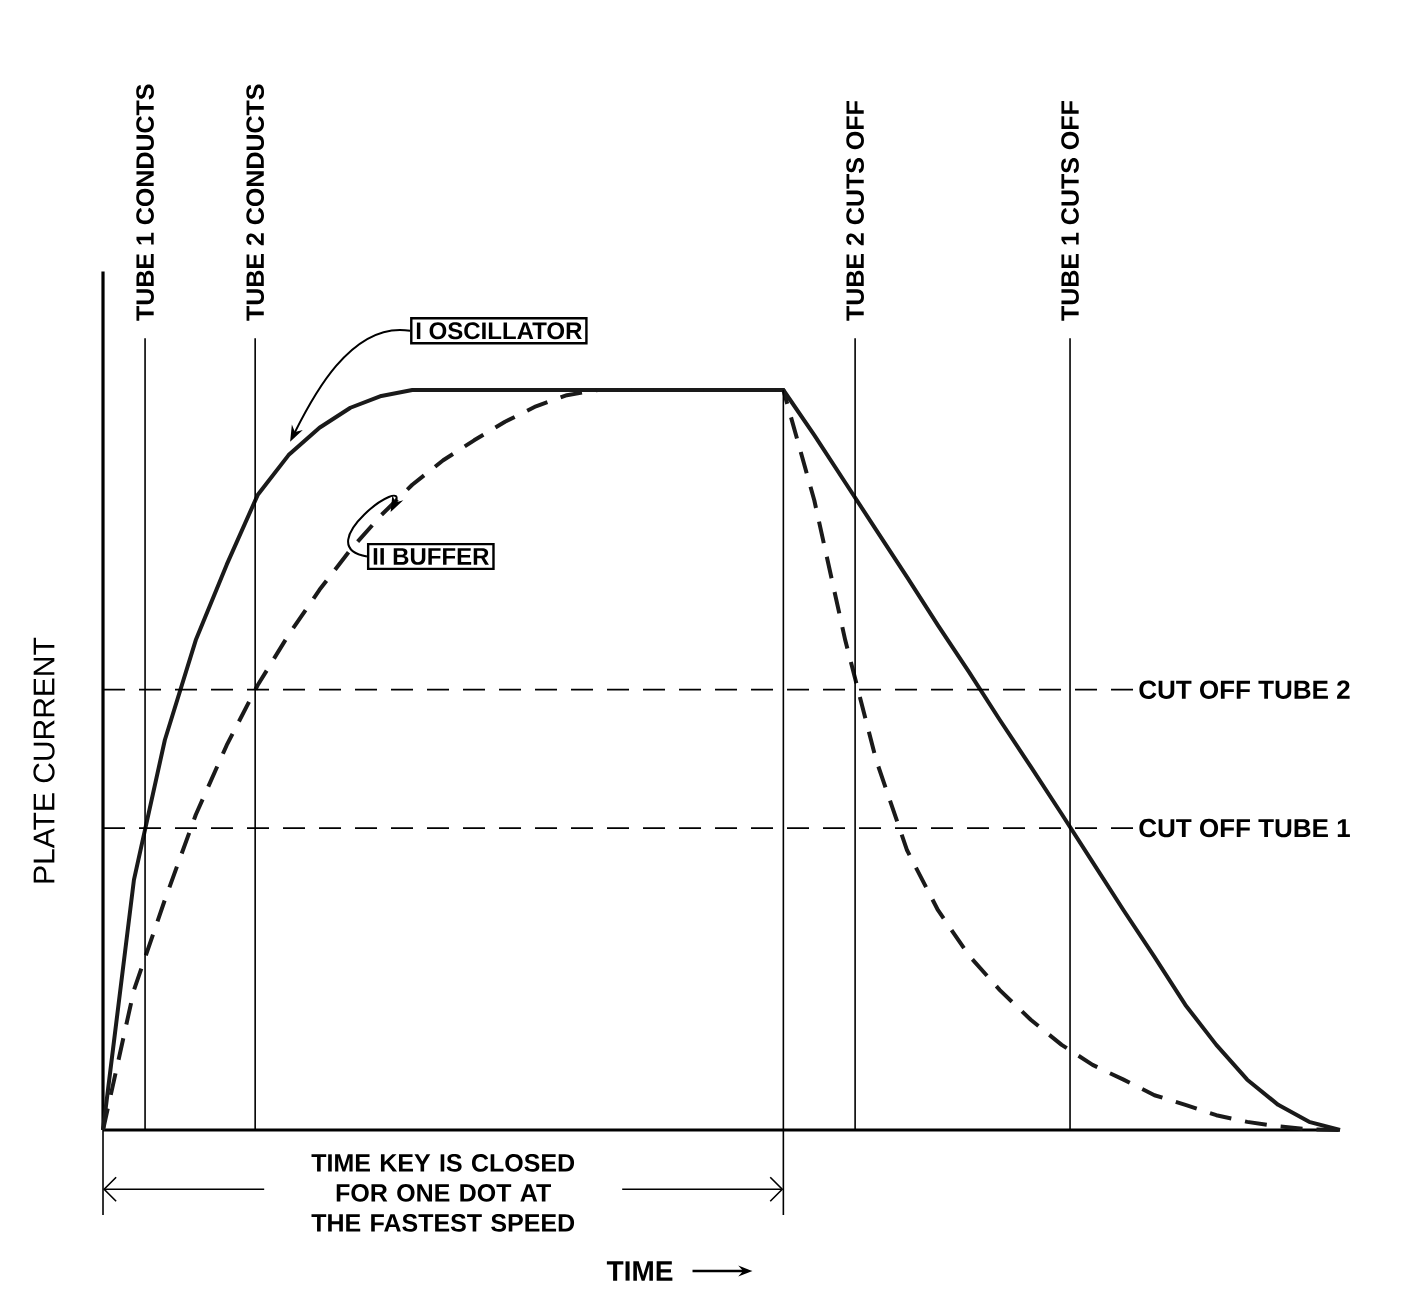 The height and width of the screenshot is (1313, 1406). I want to click on text: TIME KEY IS CLOSED FOR ONE DOT AT THE FASTEST SPEED, so click(443, 1193).